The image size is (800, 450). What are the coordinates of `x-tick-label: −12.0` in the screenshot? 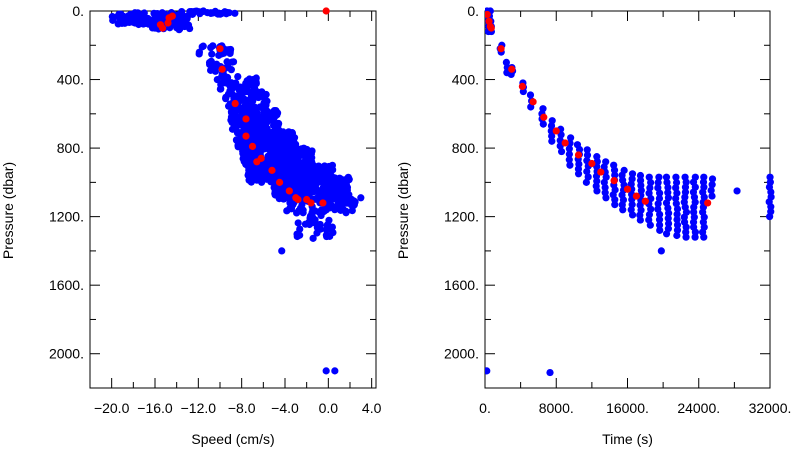 It's located at (199, 408).